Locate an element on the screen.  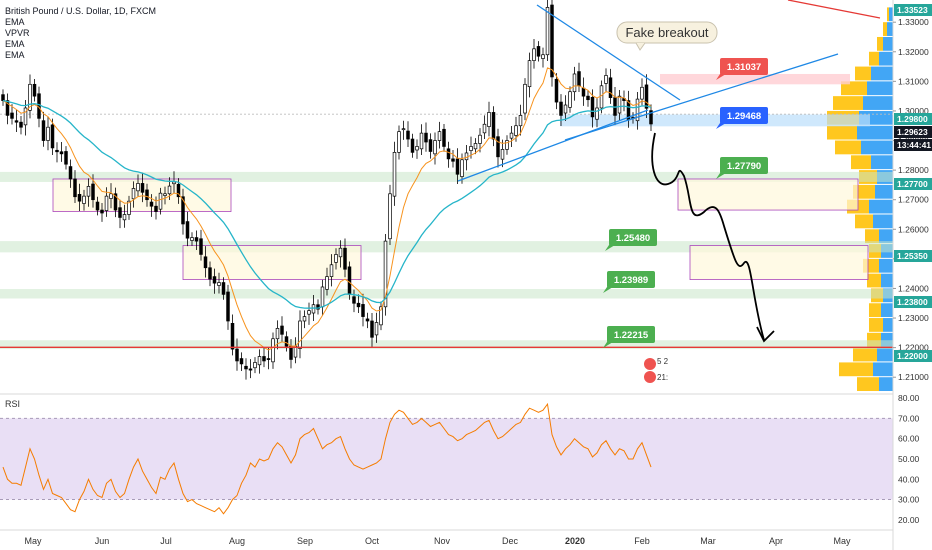
chart-title: British Pound / U.S. Dollar, 1D, FXCM is located at coordinates (80, 11).